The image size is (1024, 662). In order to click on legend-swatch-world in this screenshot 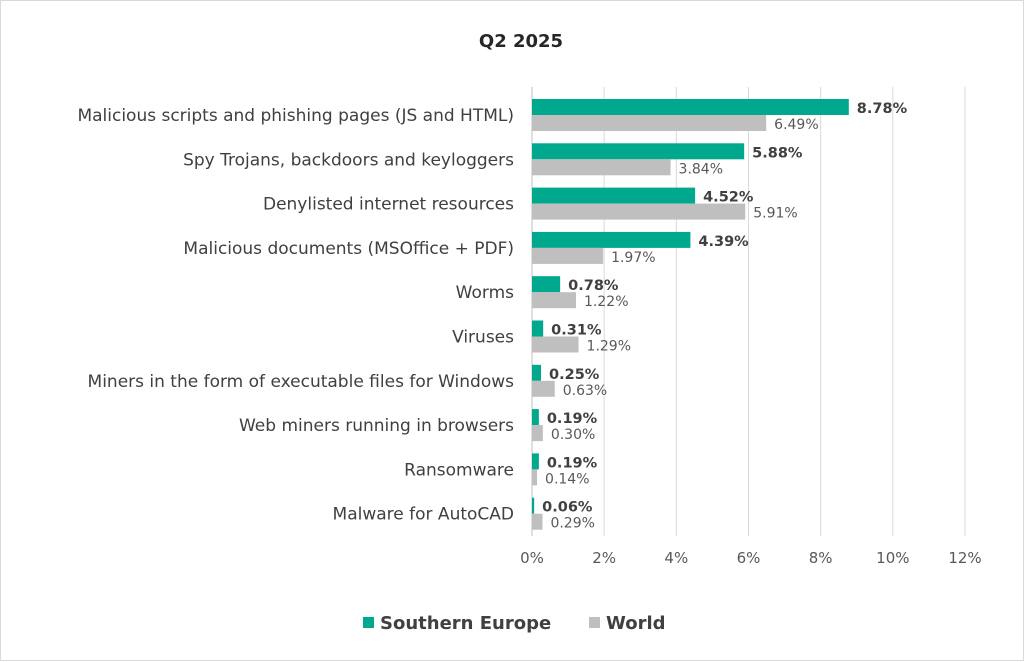, I will do `click(594, 622)`.